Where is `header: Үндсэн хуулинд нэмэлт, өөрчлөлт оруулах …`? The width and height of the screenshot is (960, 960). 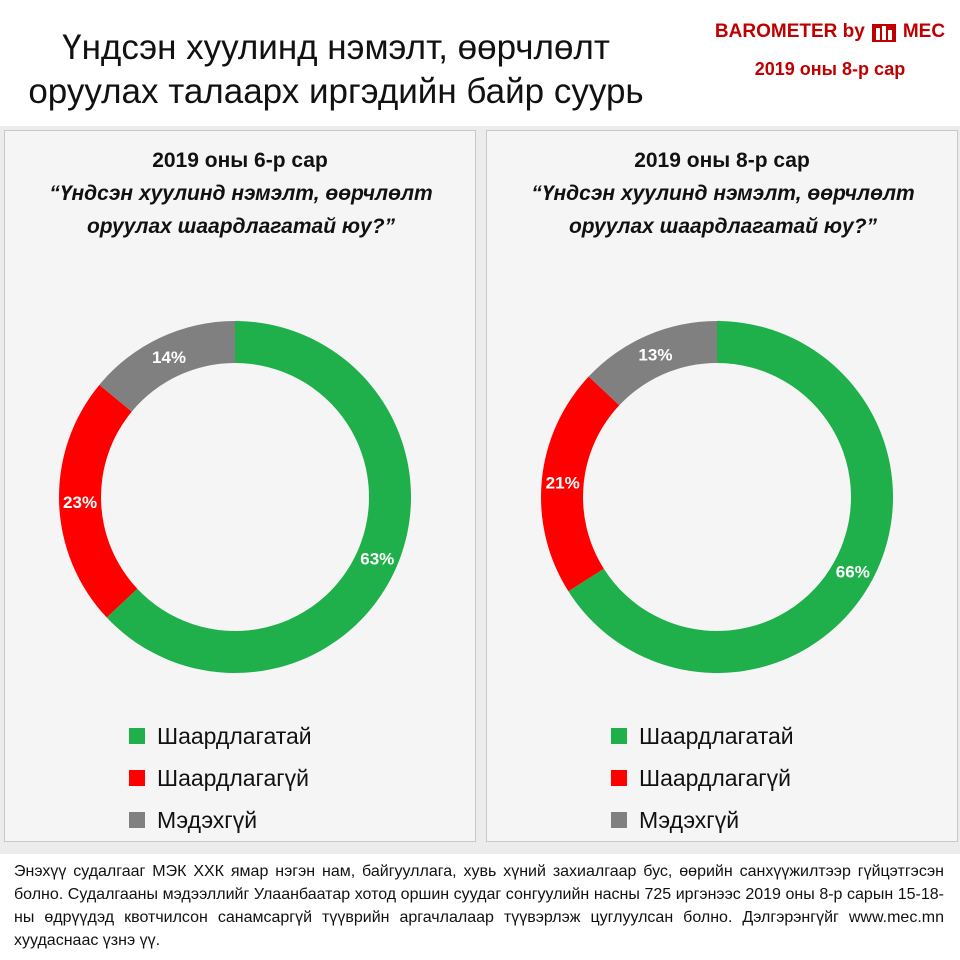 header: Үндсэн хуулинд нэмэлт, өөрчлөлт оруулах … is located at coordinates (480, 63).